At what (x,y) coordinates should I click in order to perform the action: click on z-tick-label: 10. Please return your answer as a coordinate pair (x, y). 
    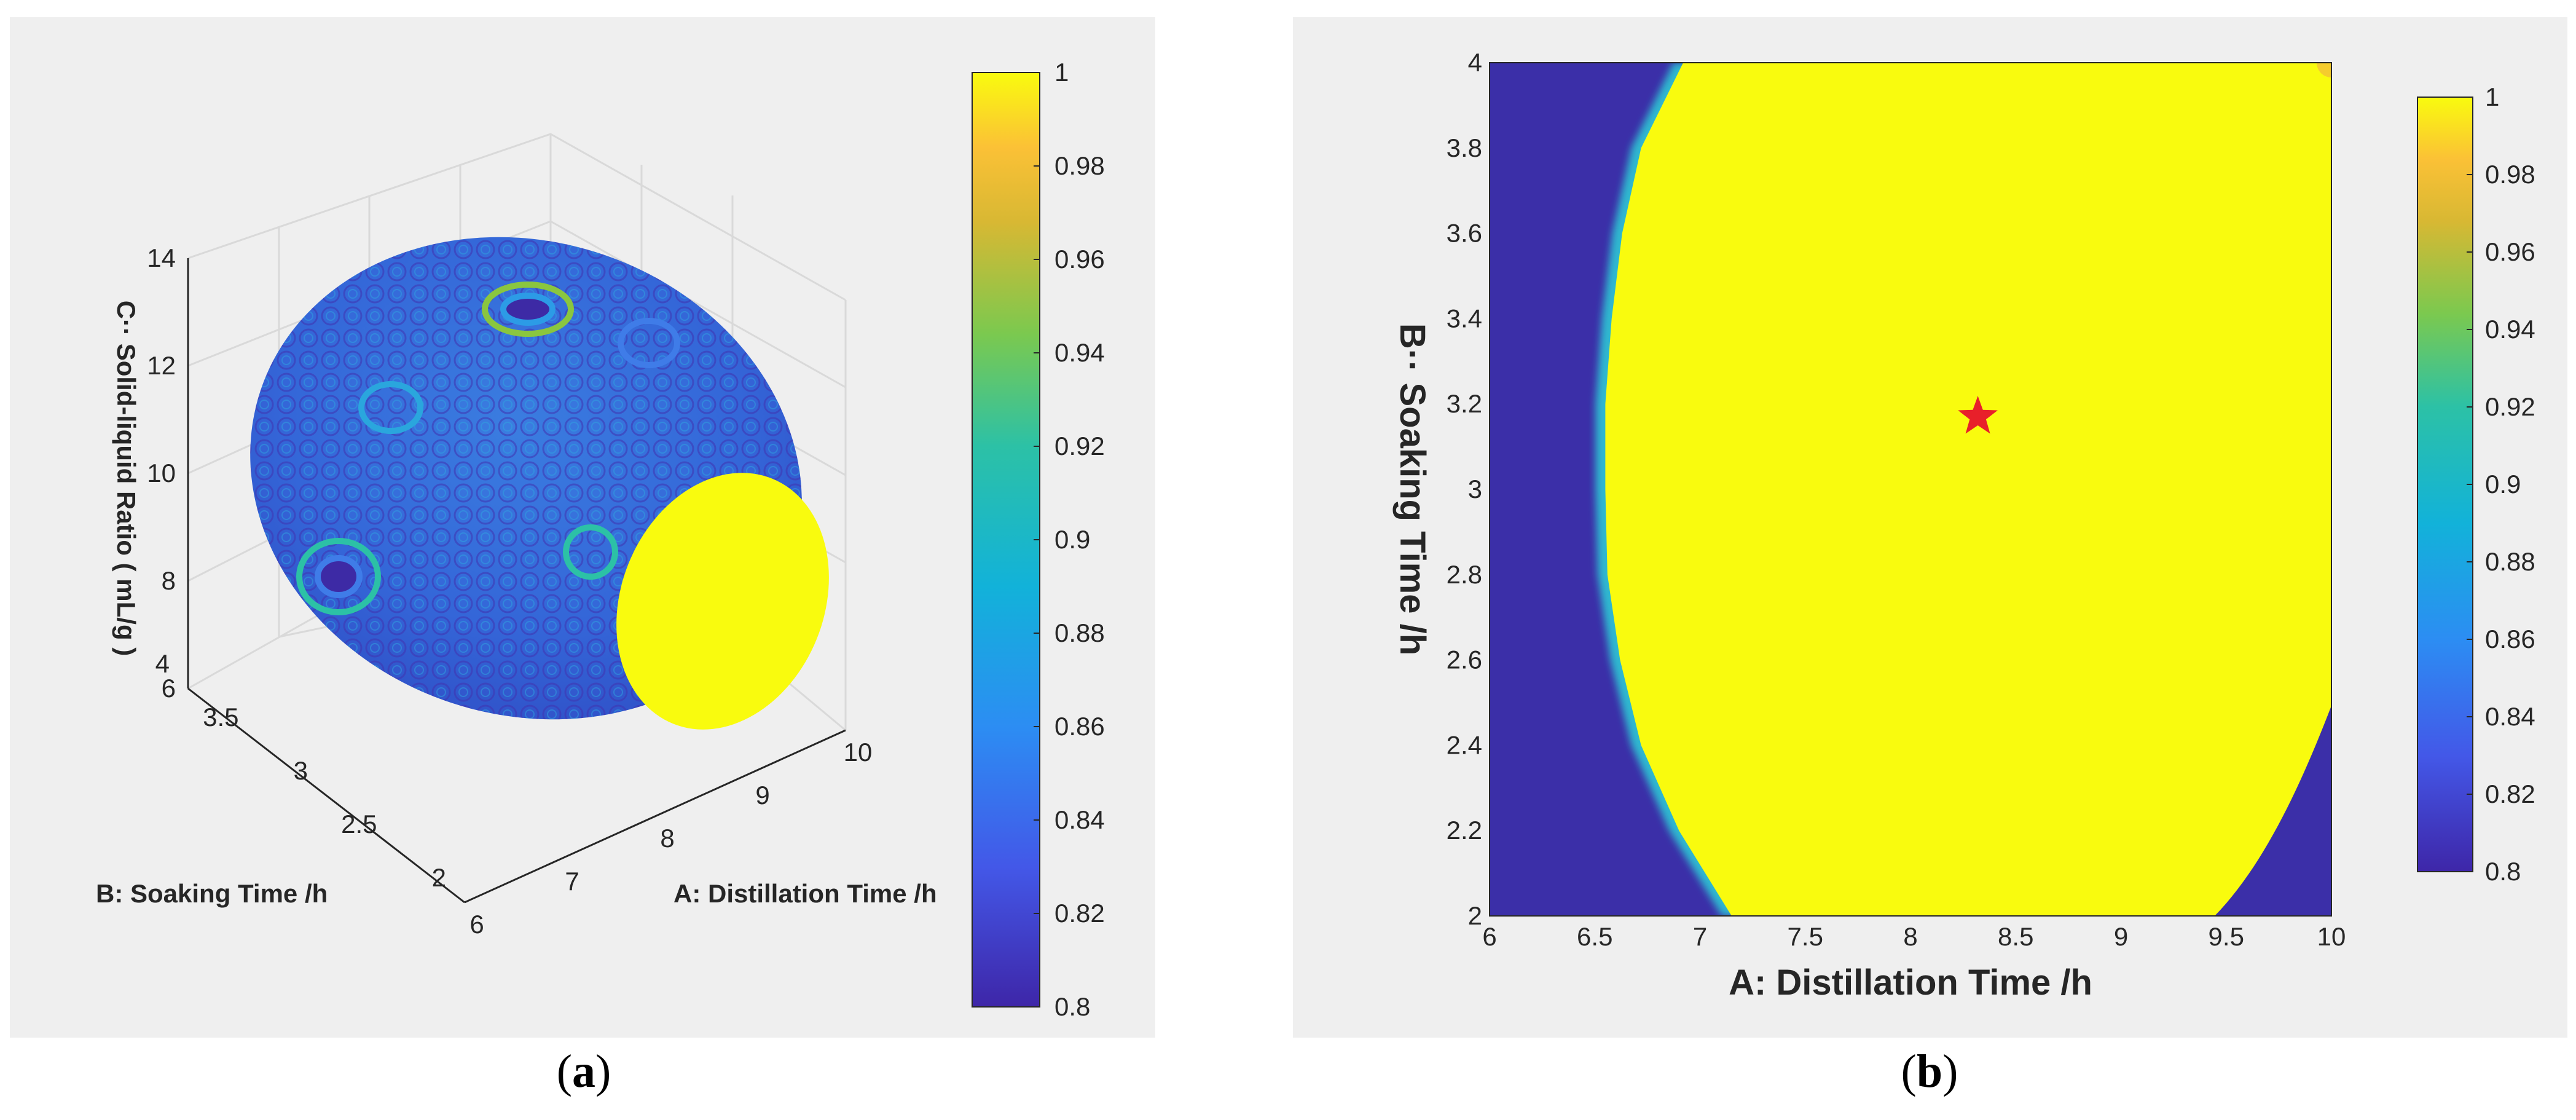
    Looking at the image, I should click on (161, 473).